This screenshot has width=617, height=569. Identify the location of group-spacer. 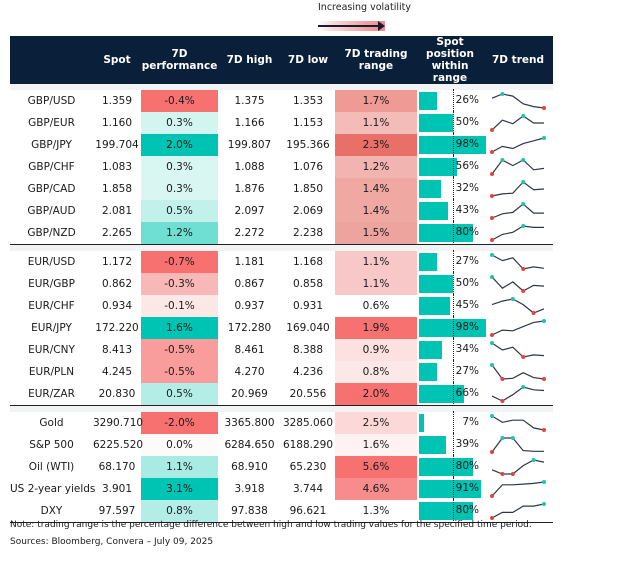
(281, 408).